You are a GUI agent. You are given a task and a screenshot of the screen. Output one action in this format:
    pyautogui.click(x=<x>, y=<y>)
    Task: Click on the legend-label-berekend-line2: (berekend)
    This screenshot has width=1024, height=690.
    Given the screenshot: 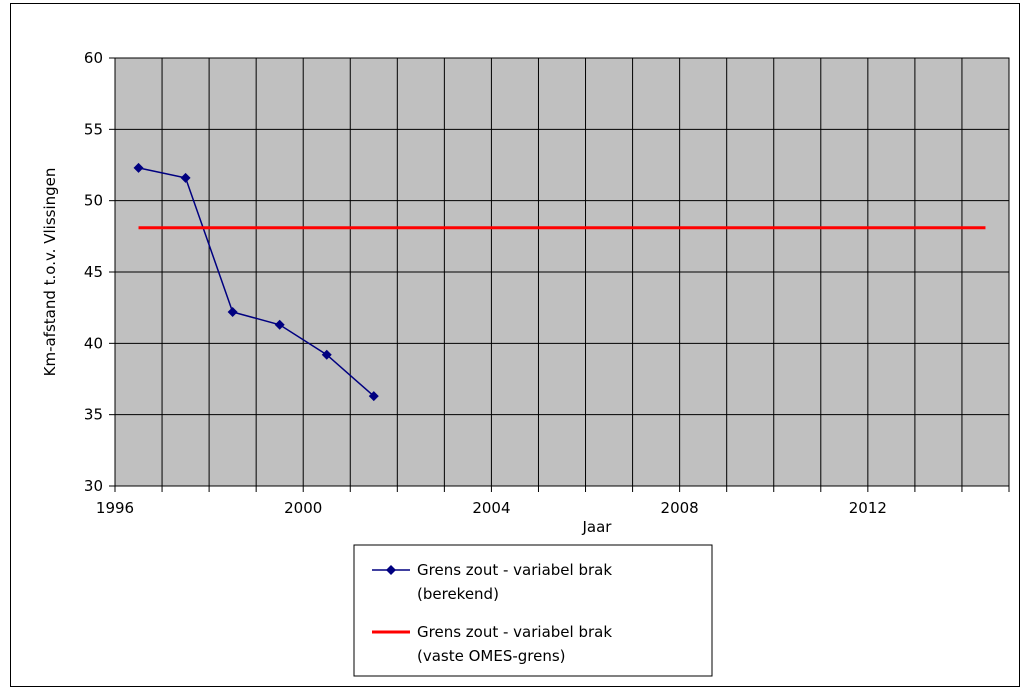 What is the action you would take?
    pyautogui.click(x=458, y=594)
    